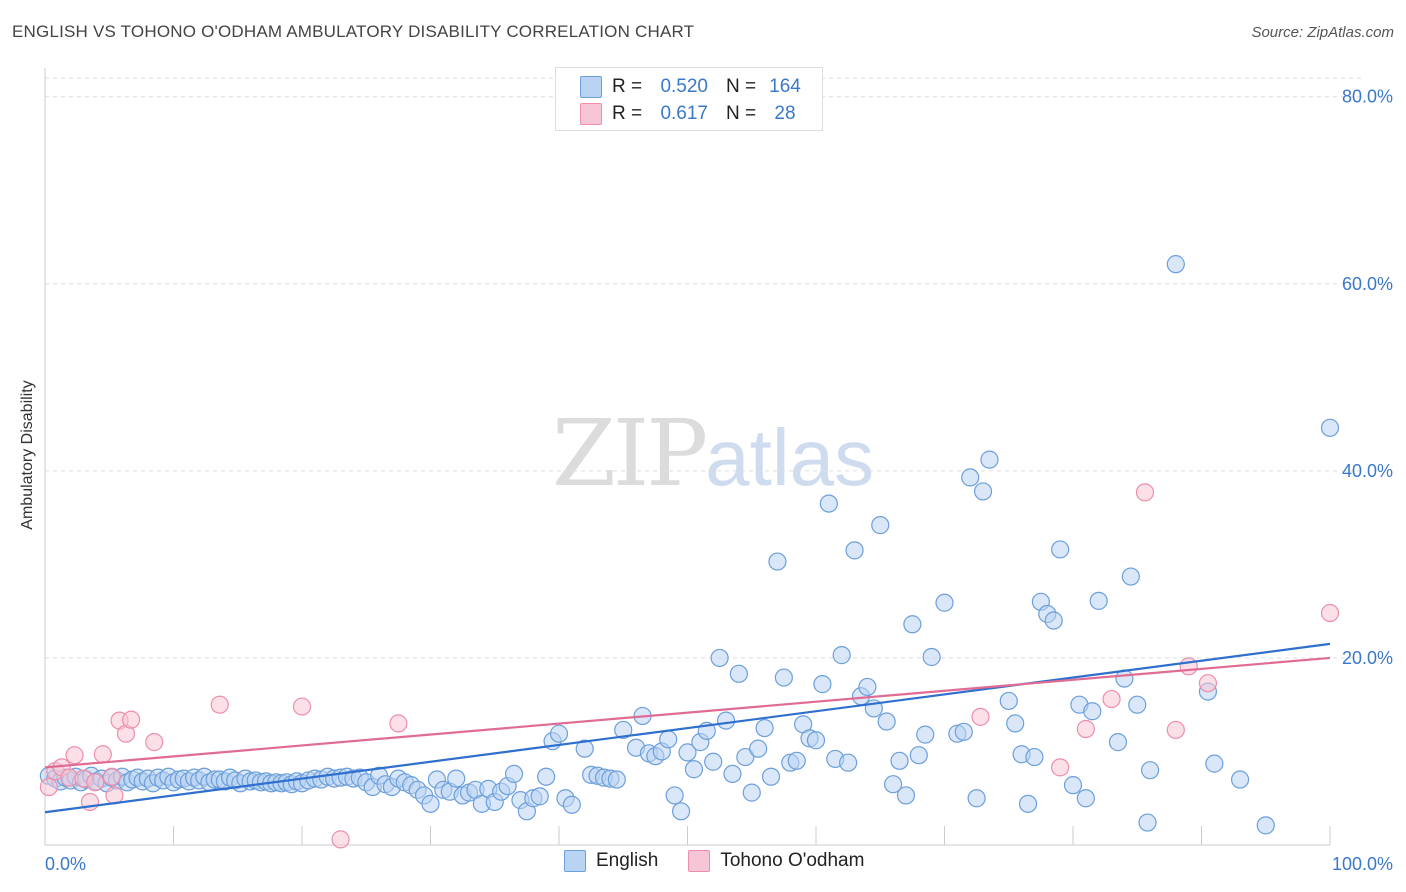 This screenshot has width=1406, height=892. Describe the element at coordinates (684, 113) in the screenshot. I see `r-value: 0.617` at that location.